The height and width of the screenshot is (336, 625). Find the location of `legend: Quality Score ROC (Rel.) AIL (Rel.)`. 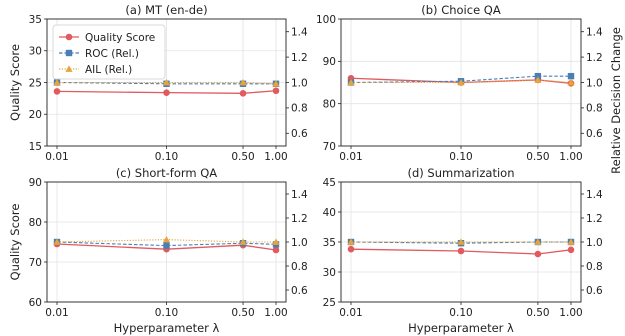

legend: Quality Score ROC (Rel.) AIL (Rel.) is located at coordinates (109, 52).